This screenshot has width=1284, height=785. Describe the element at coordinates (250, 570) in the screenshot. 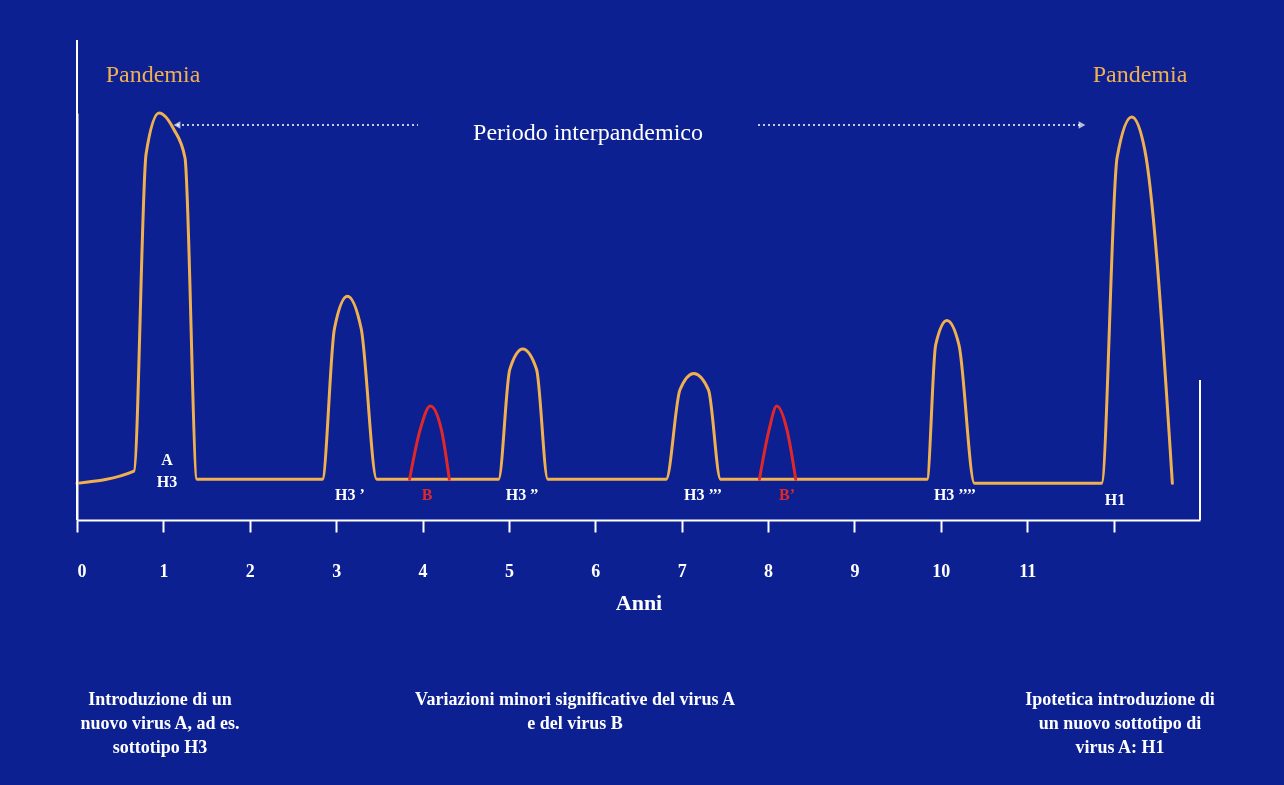

I see `x-tick-label: 2` at that location.